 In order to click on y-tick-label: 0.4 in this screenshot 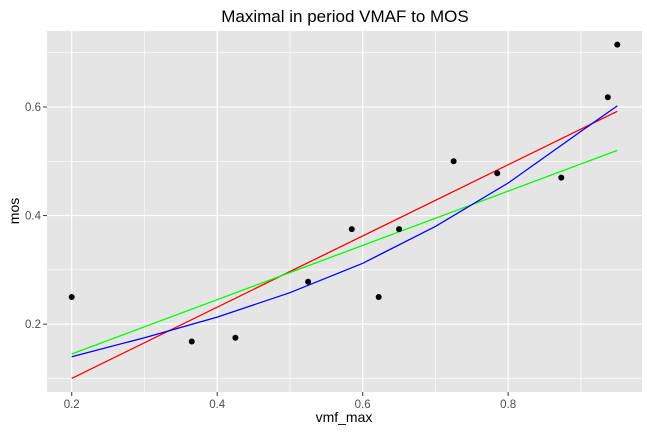, I will do `click(33, 217)`.